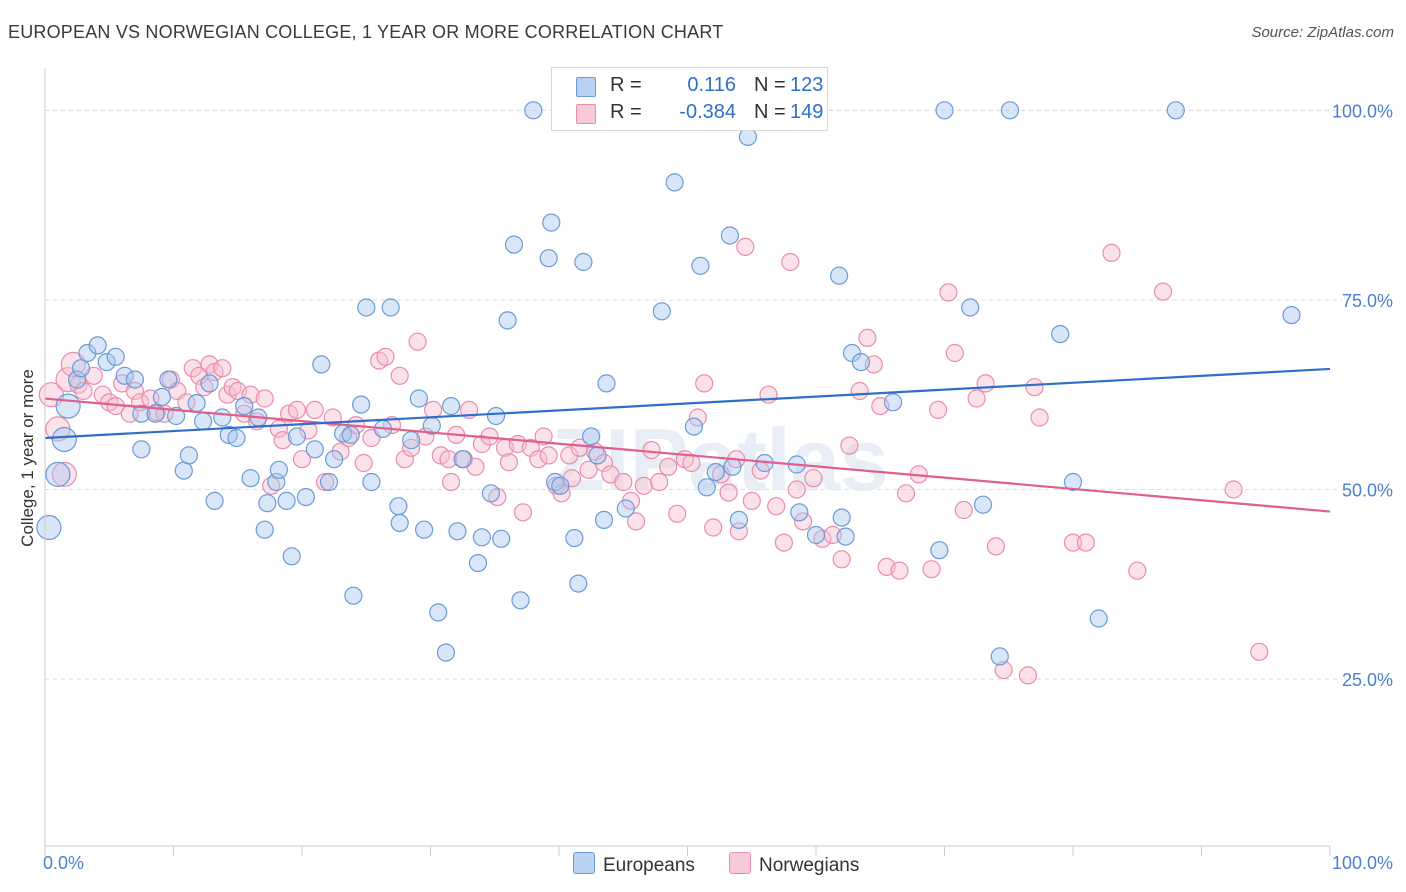  Describe the element at coordinates (740, 863) in the screenshot. I see `norwegians-swatch` at that location.